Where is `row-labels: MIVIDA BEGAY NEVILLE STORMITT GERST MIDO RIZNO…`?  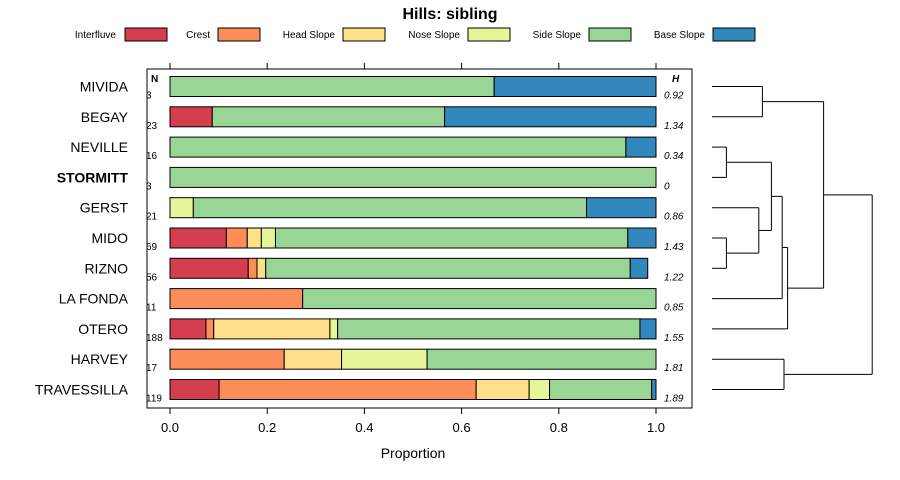 row-labels: MIVIDA BEGAY NEVILLE STORMITT GERST MIDO RIZNO… is located at coordinates (82, 238).